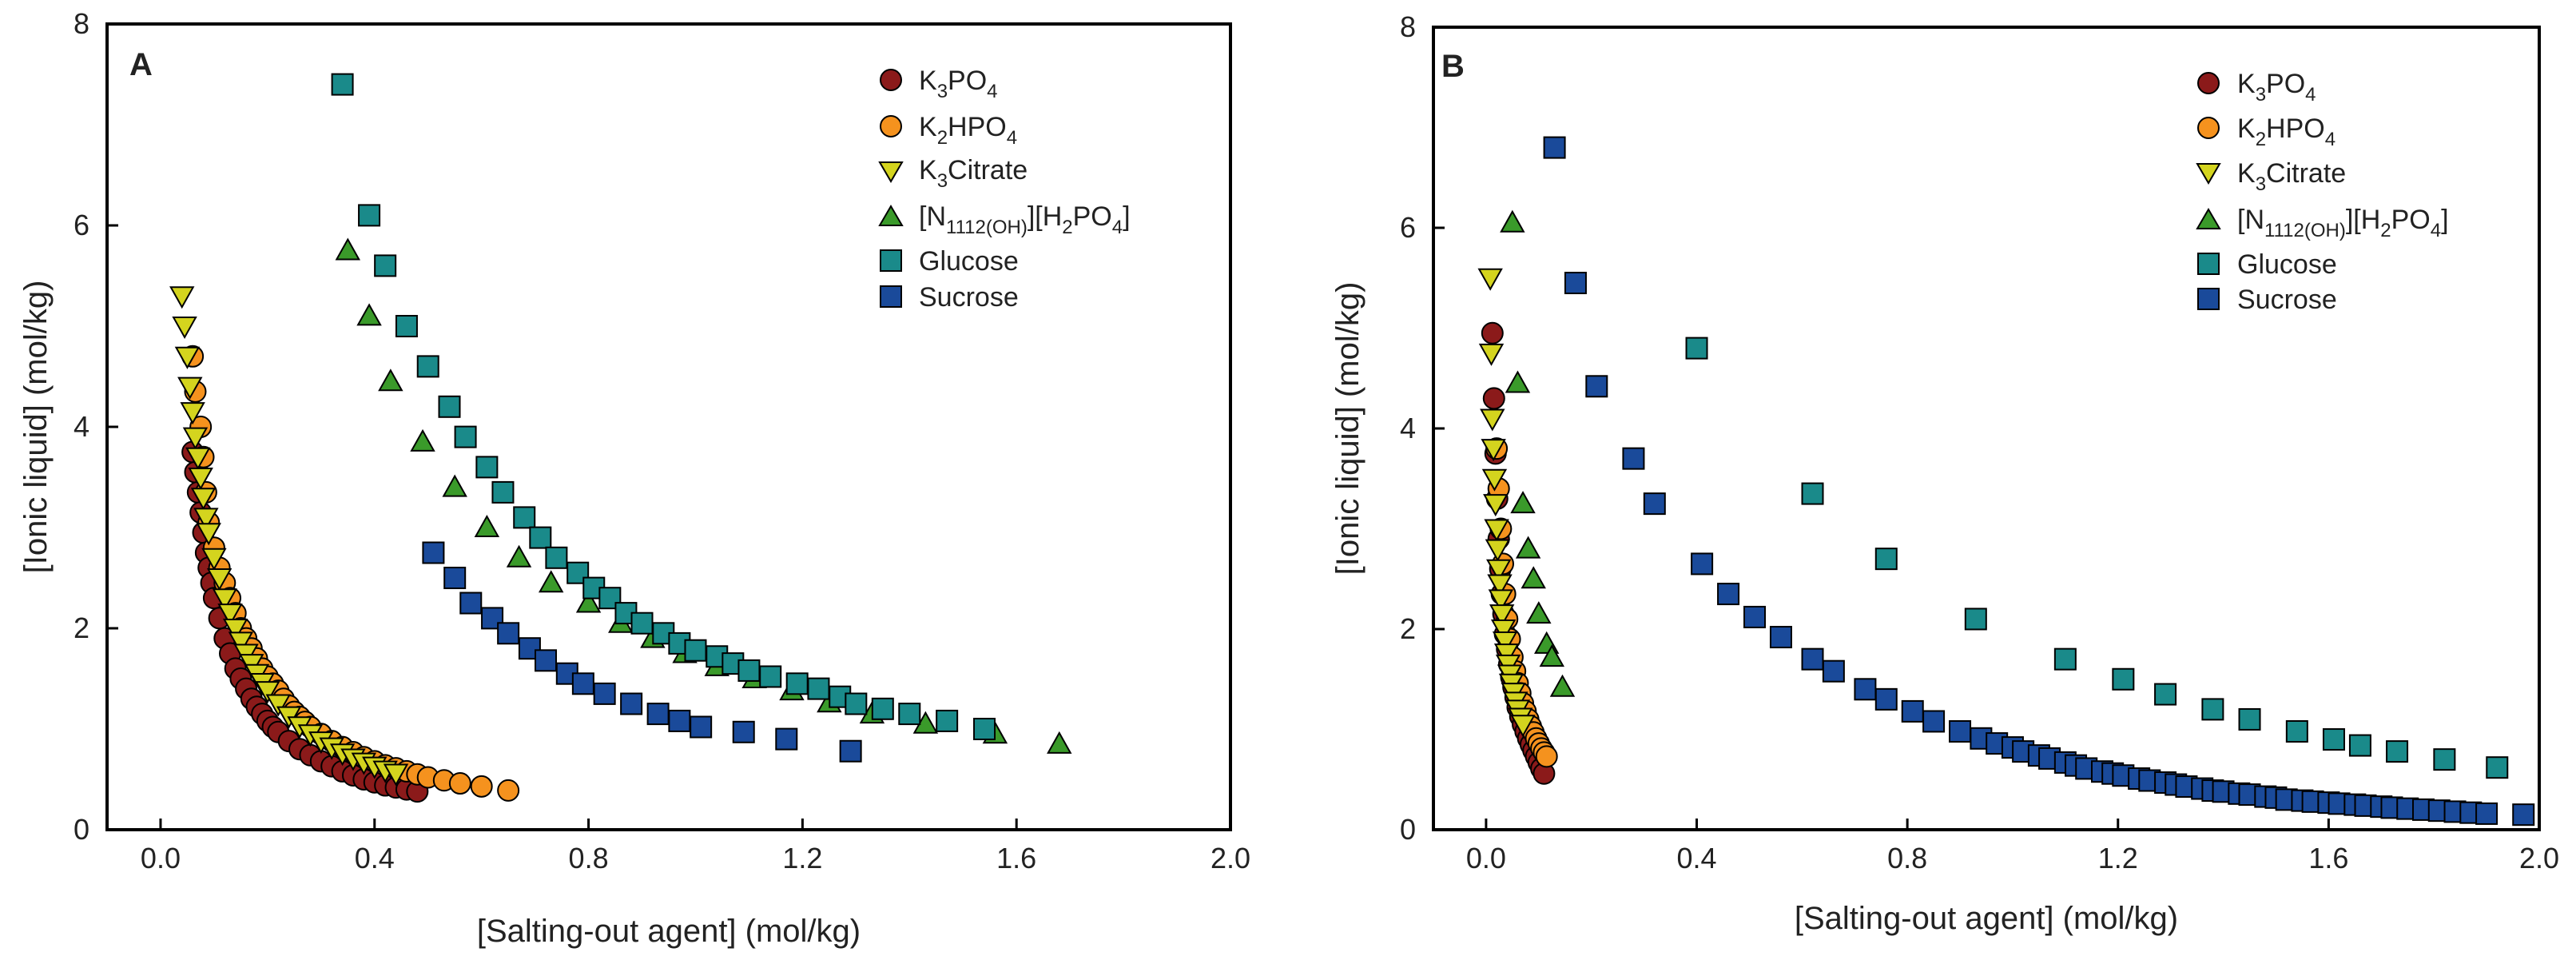 The height and width of the screenshot is (964, 2576). I want to click on y-tick-label: 4, so click(1408, 428).